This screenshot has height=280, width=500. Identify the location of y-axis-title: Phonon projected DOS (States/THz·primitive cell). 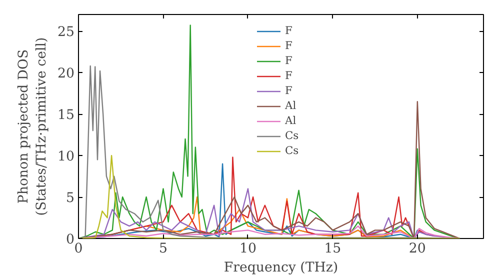
(33, 126).